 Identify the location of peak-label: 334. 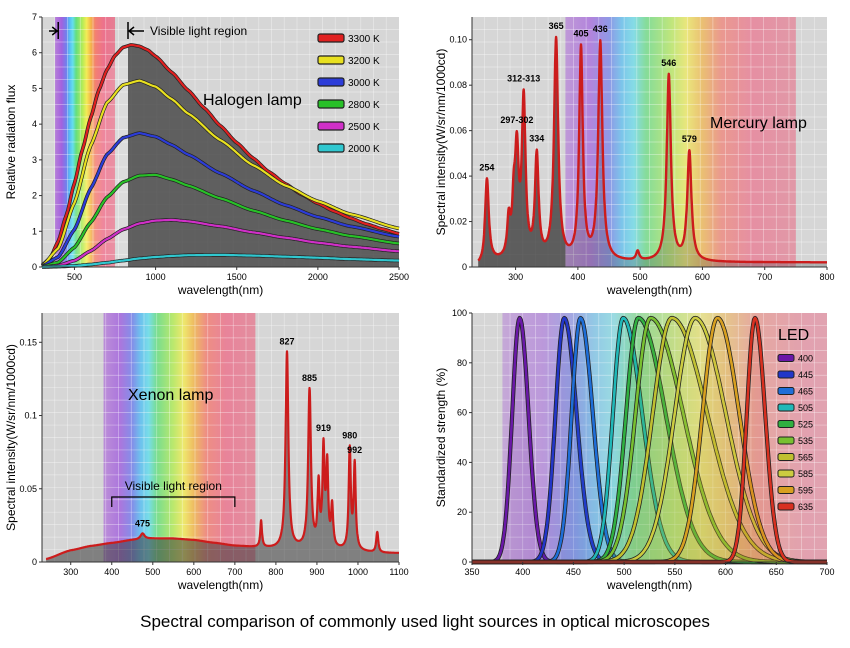
(536, 139).